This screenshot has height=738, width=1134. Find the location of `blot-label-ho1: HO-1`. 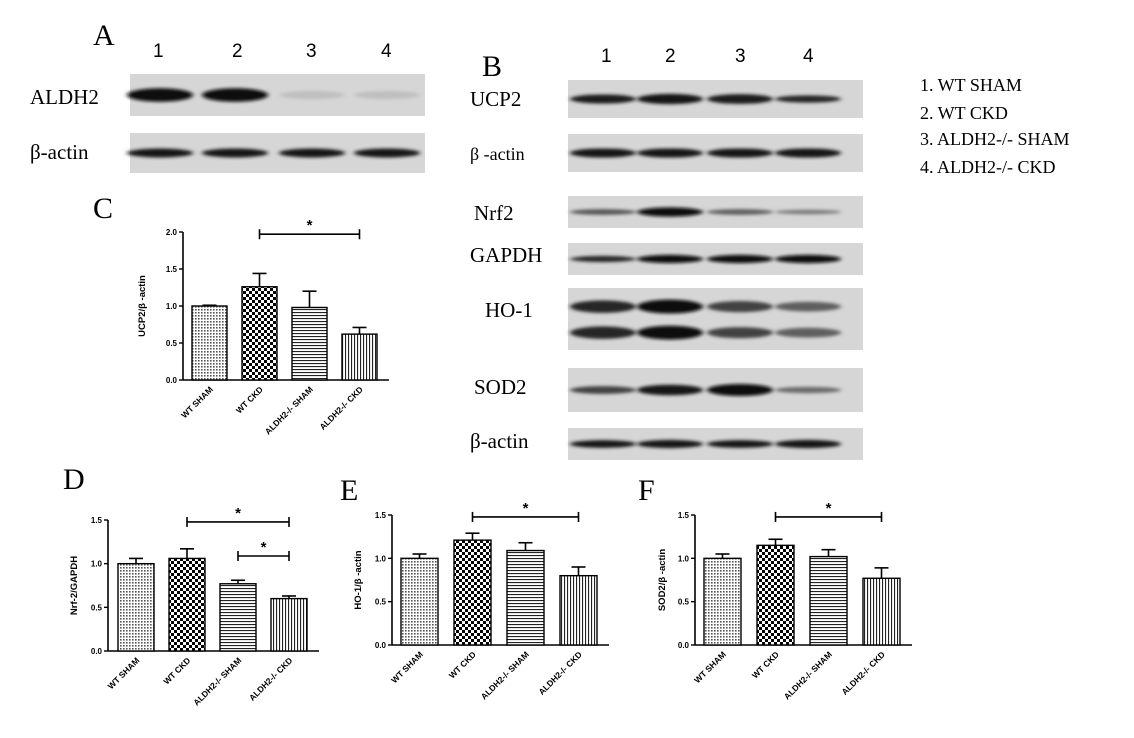

blot-label-ho1: HO-1 is located at coordinates (509, 310).